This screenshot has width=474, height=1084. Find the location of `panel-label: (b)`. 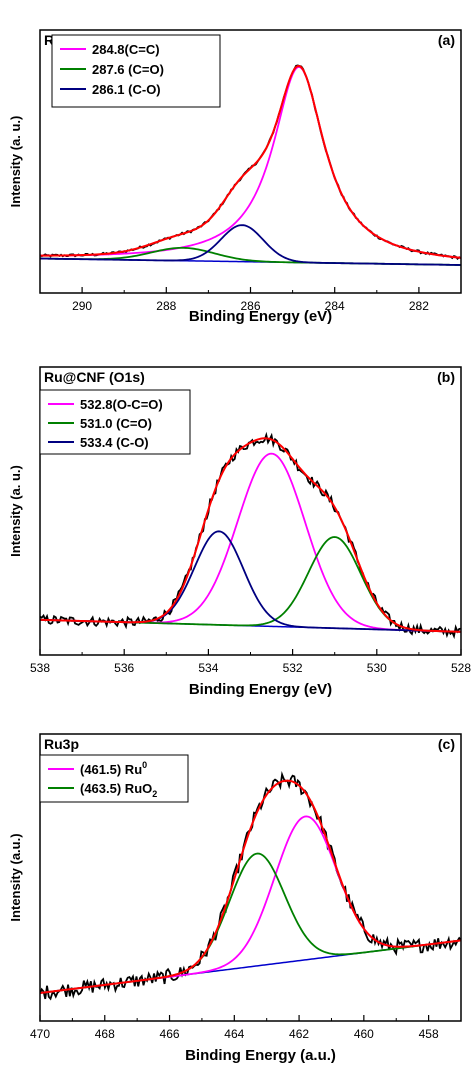

panel-label: (b) is located at coordinates (446, 377).